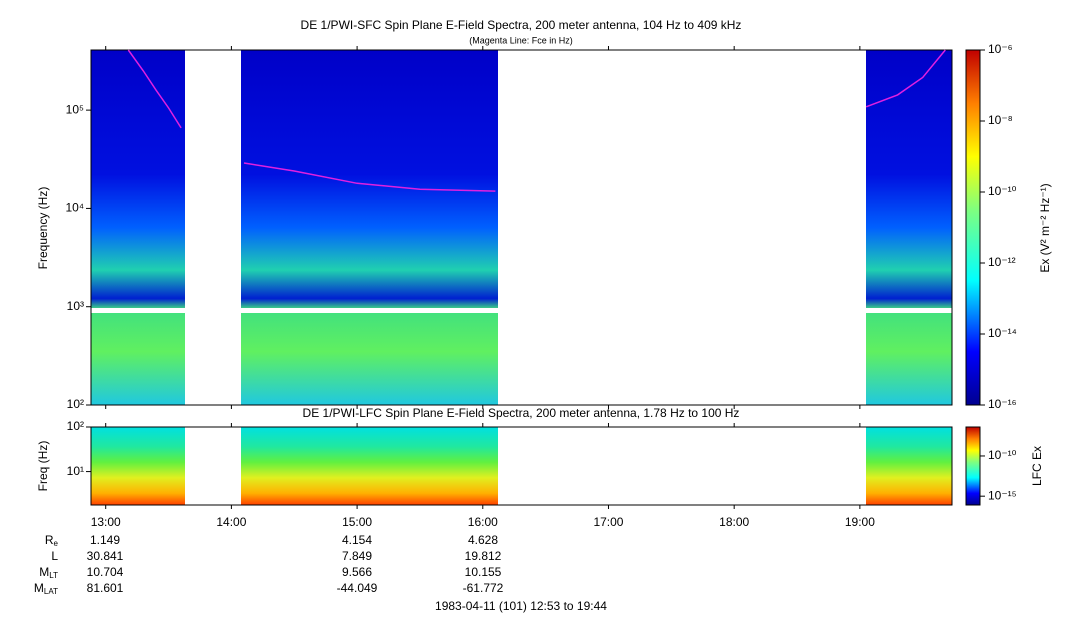 This screenshot has height=620, width=1083. I want to click on colorbar-tick-label: 10⁻⁶, so click(1000, 49).